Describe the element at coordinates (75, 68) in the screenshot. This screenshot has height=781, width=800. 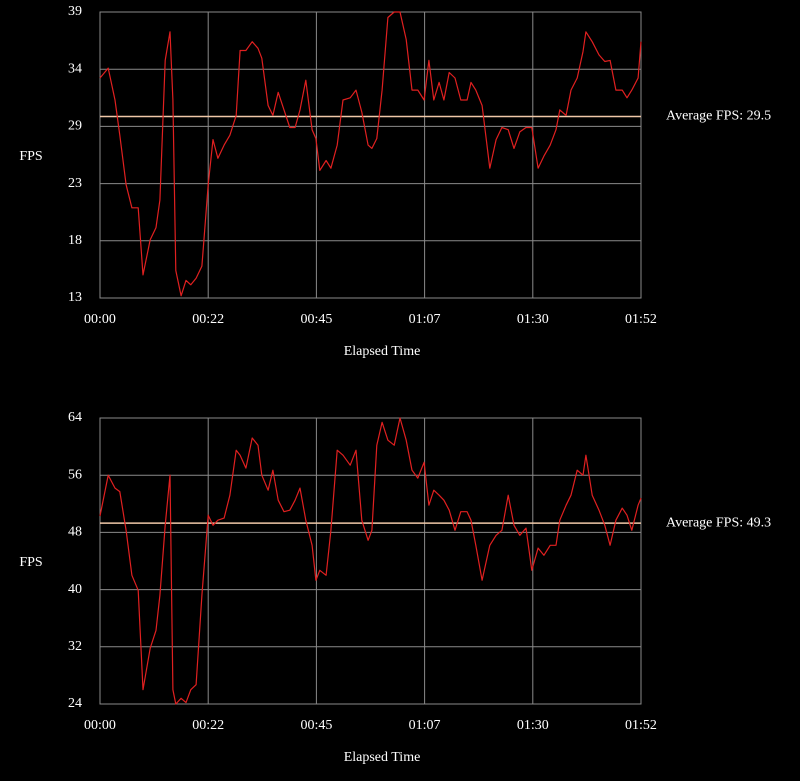
I see `y-tick-label: 34` at that location.